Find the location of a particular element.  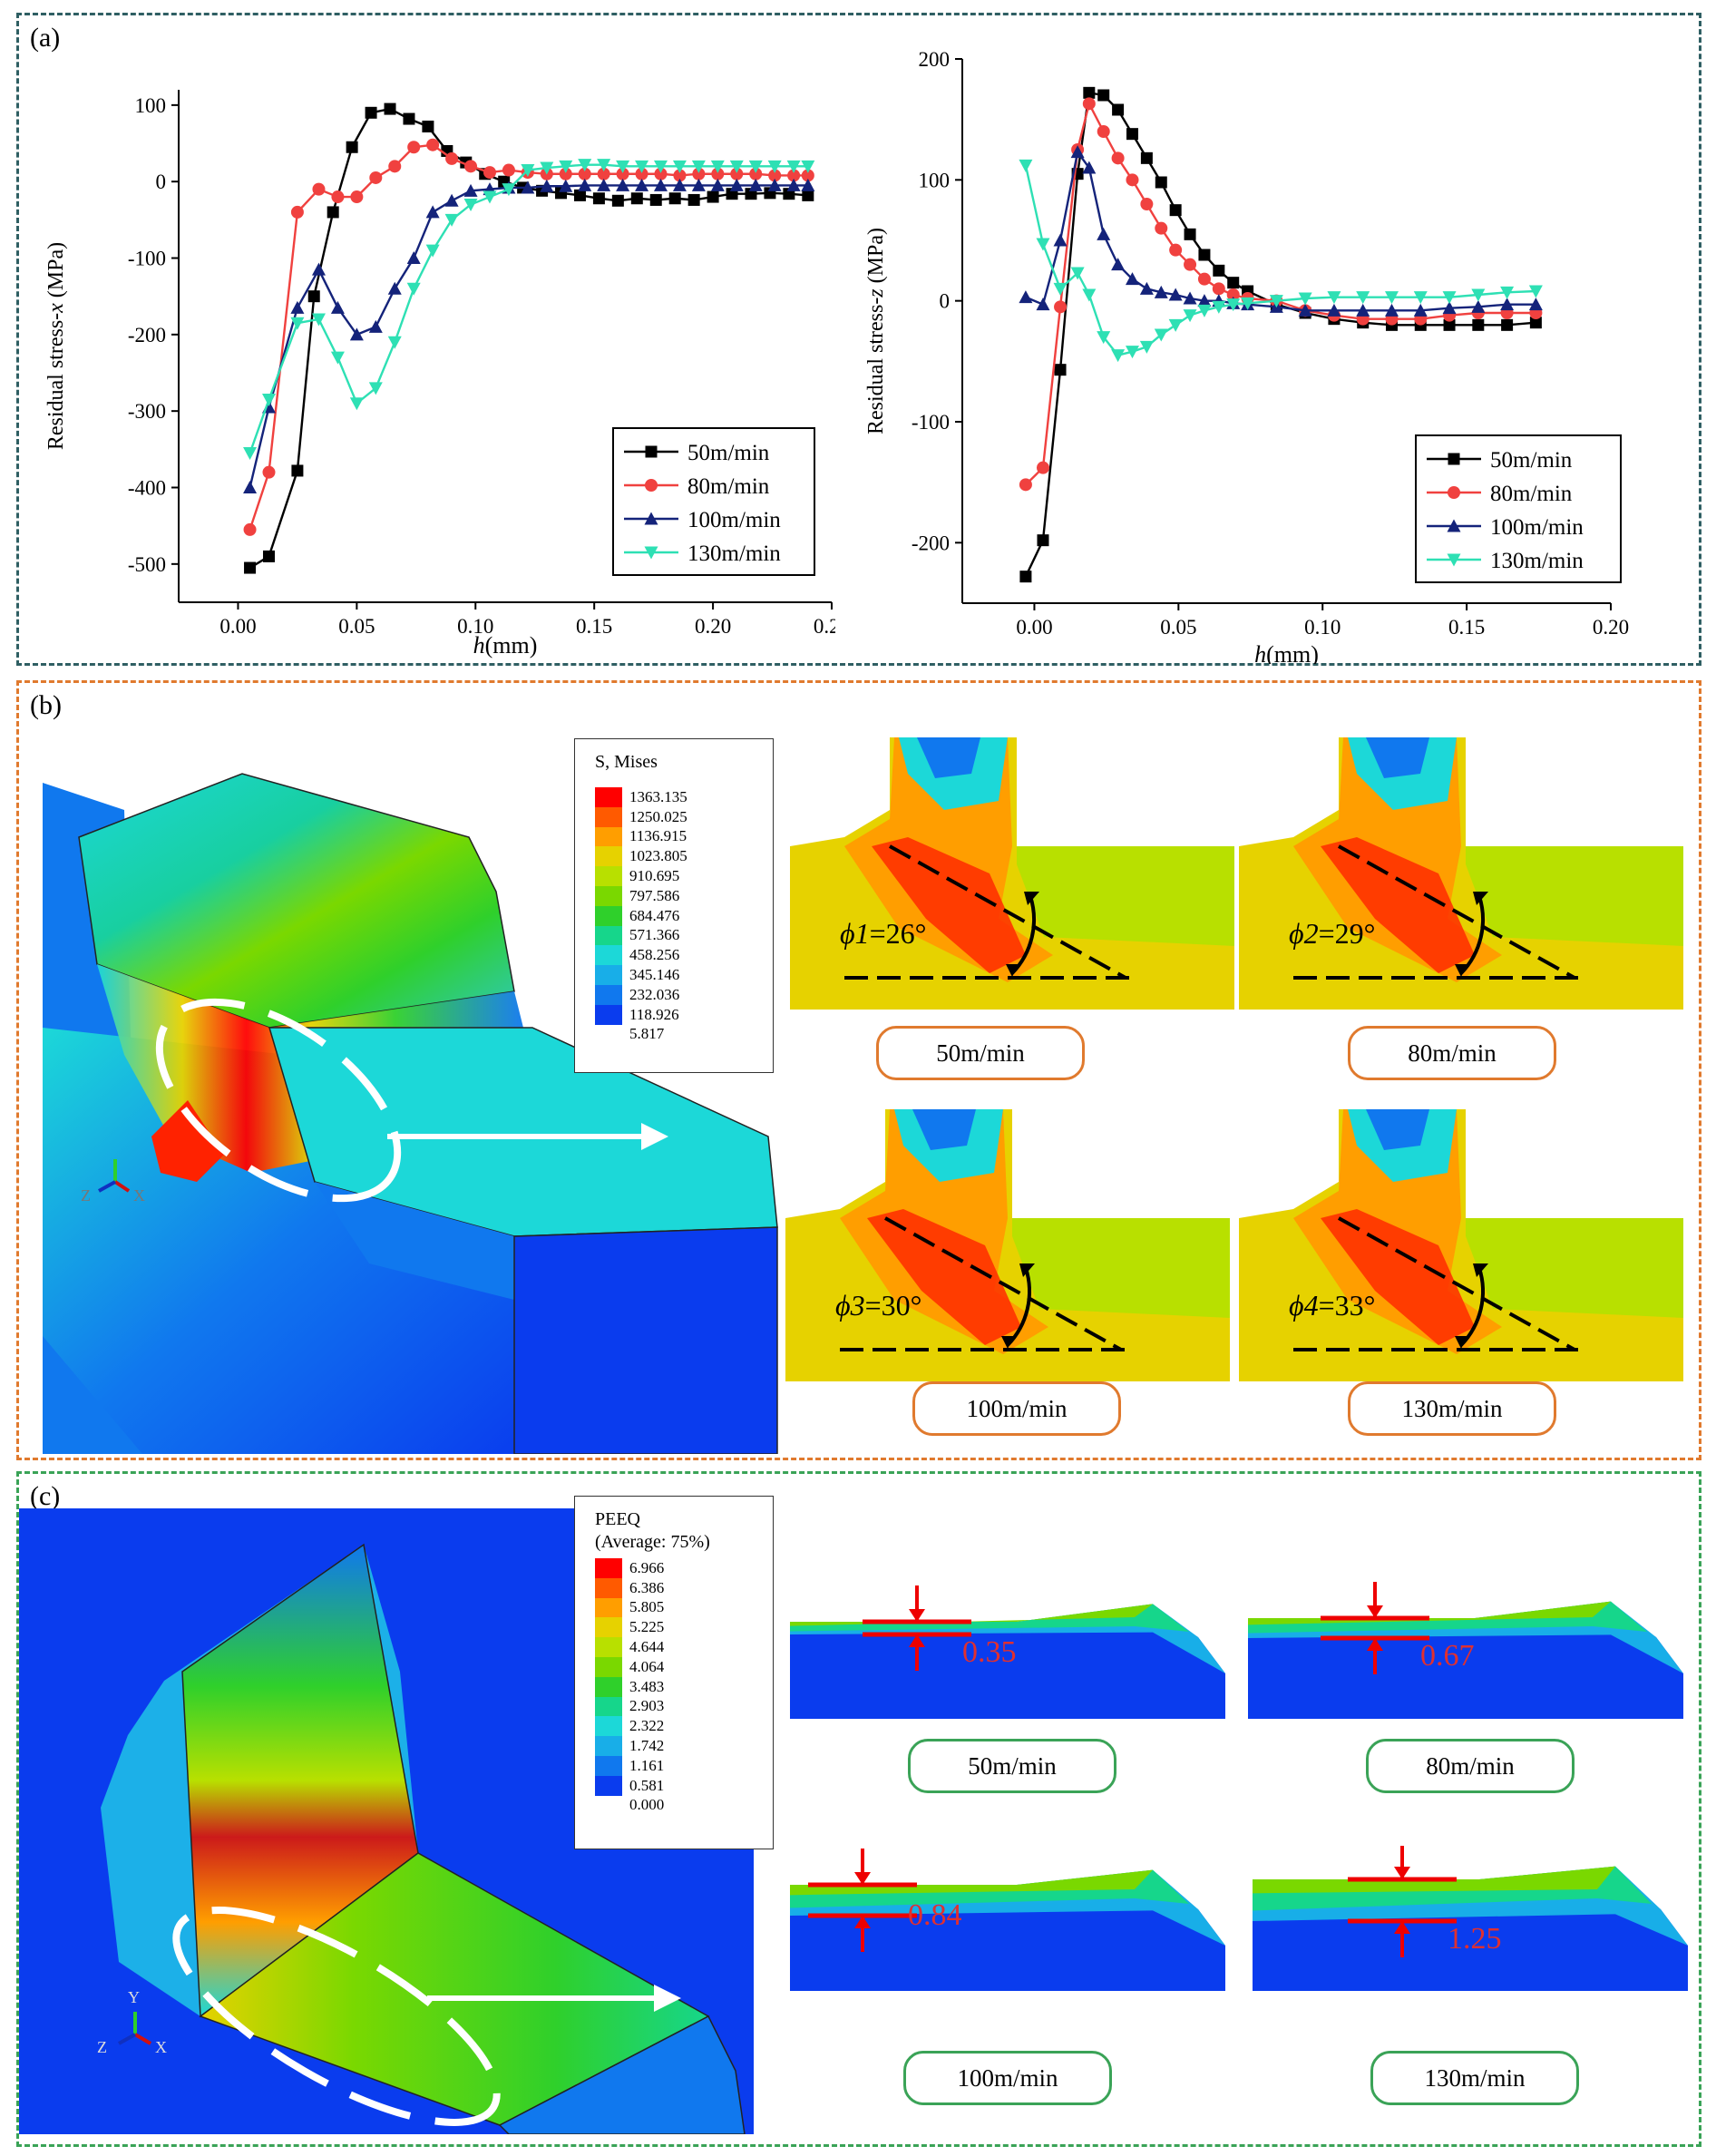

layer-depth-value: 0.35 is located at coordinates (990, 1652).